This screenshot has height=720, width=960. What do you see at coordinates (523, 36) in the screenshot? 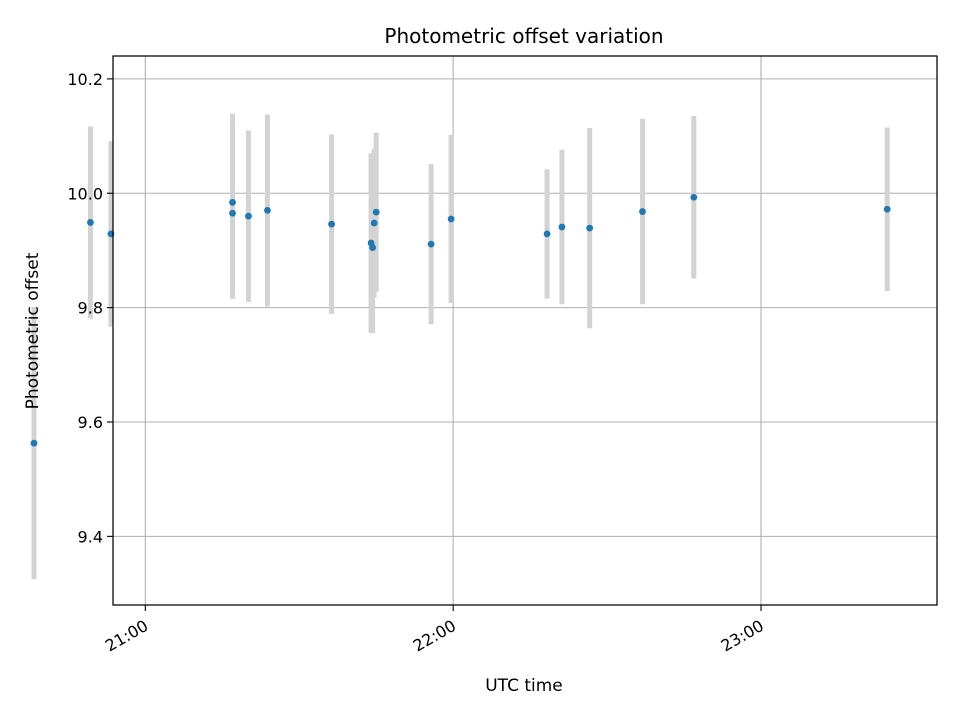
I see `chart-title: Photometric offset variation` at bounding box center [523, 36].